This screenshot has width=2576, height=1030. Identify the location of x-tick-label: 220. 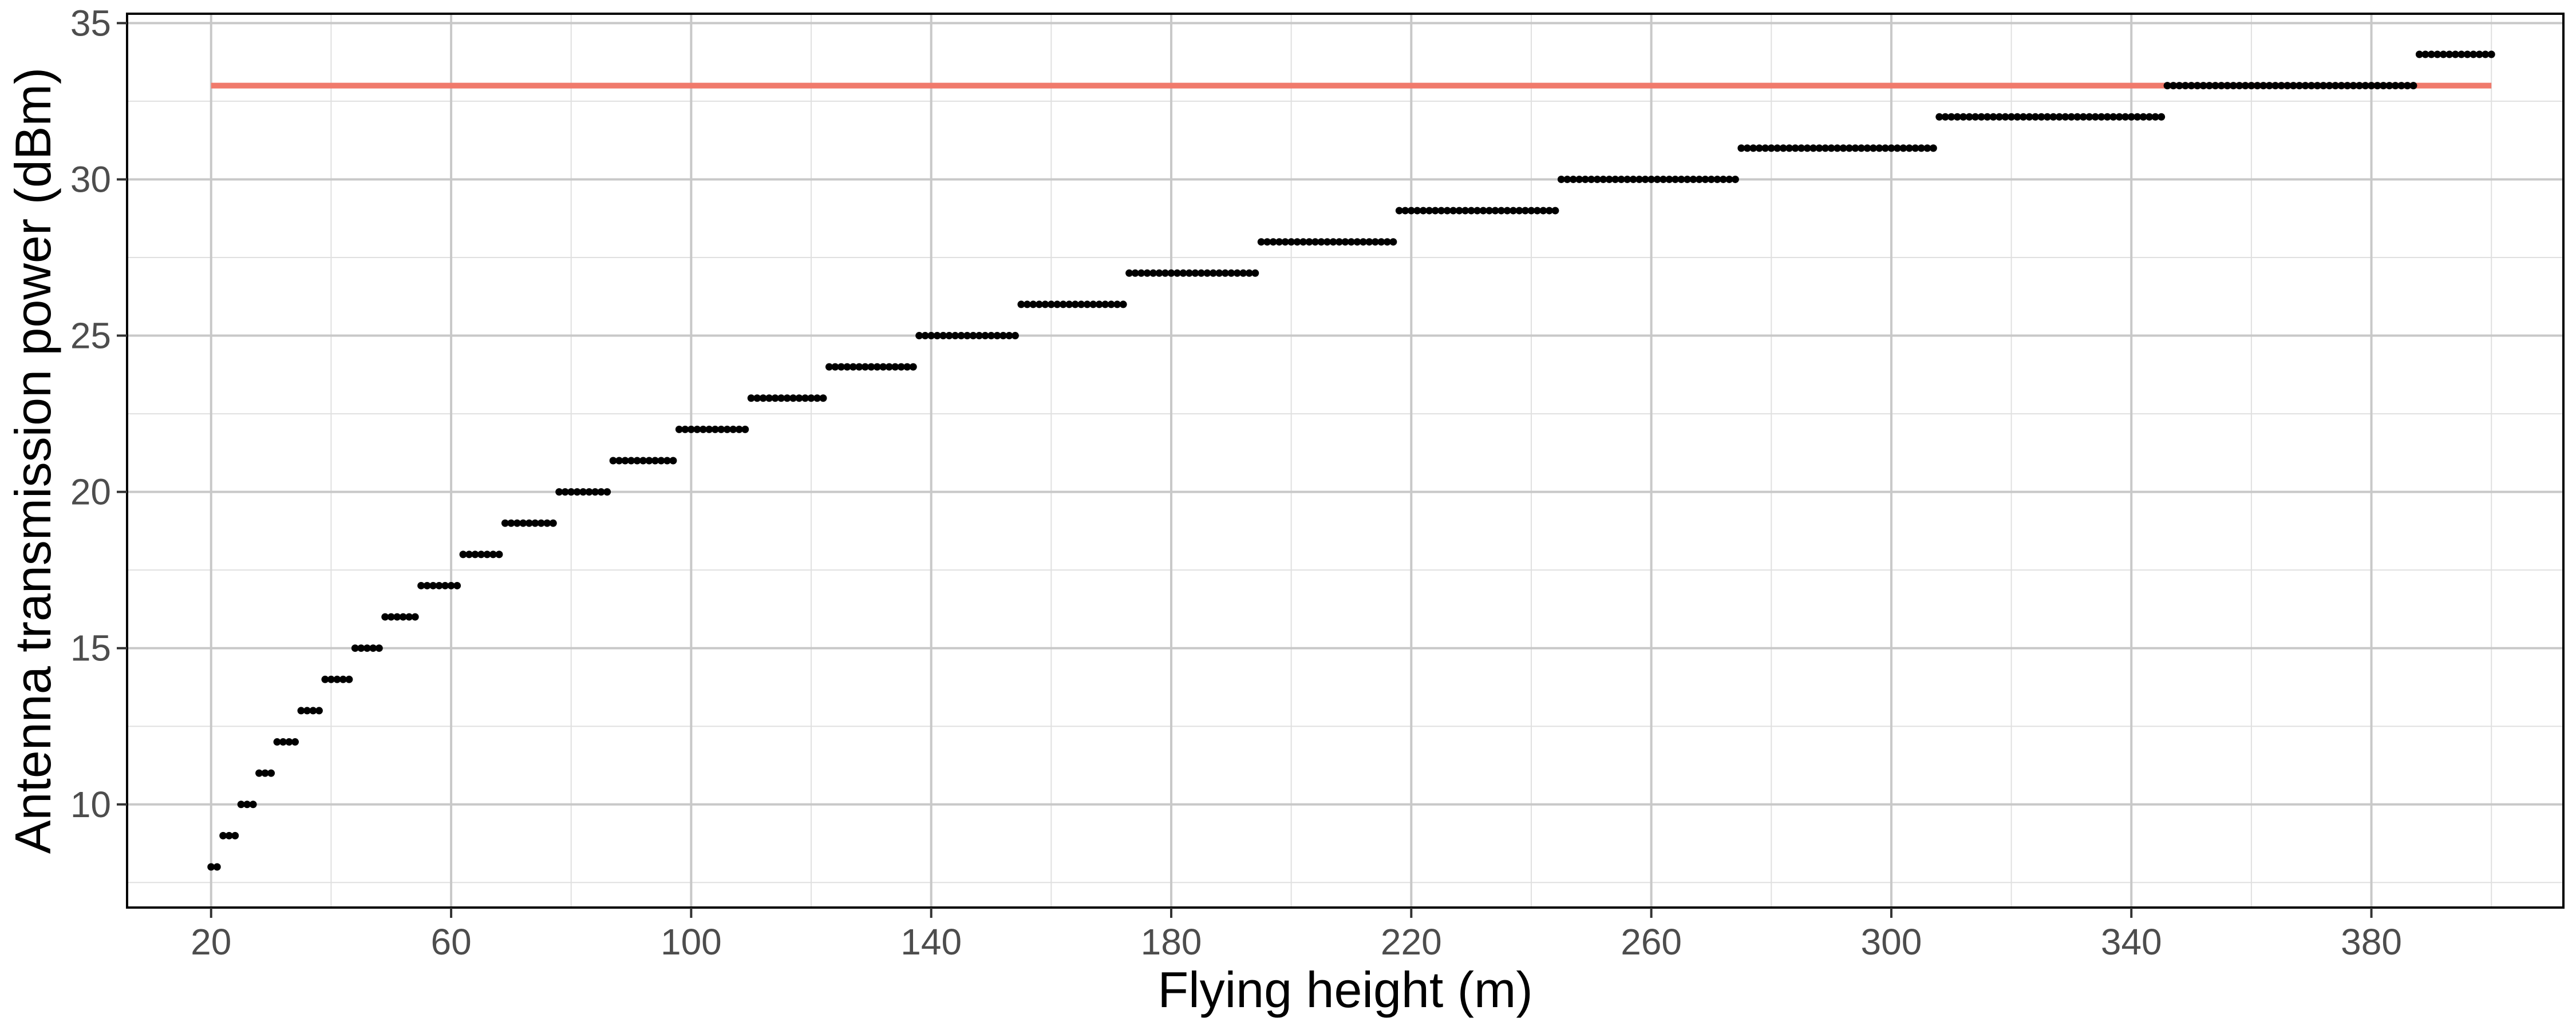
(1411, 941).